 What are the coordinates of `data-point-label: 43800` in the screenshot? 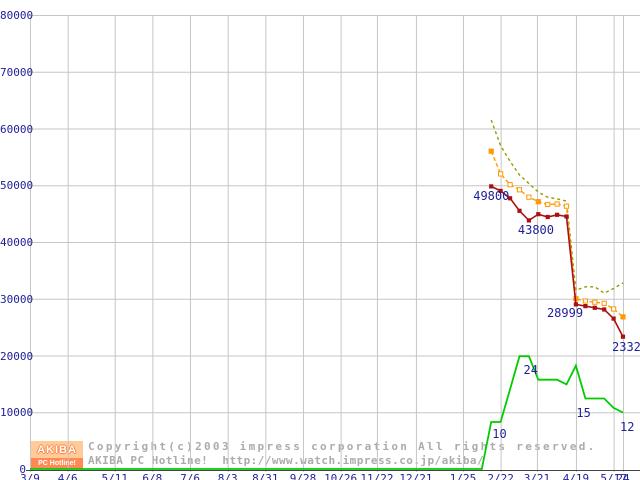 It's located at (535, 230).